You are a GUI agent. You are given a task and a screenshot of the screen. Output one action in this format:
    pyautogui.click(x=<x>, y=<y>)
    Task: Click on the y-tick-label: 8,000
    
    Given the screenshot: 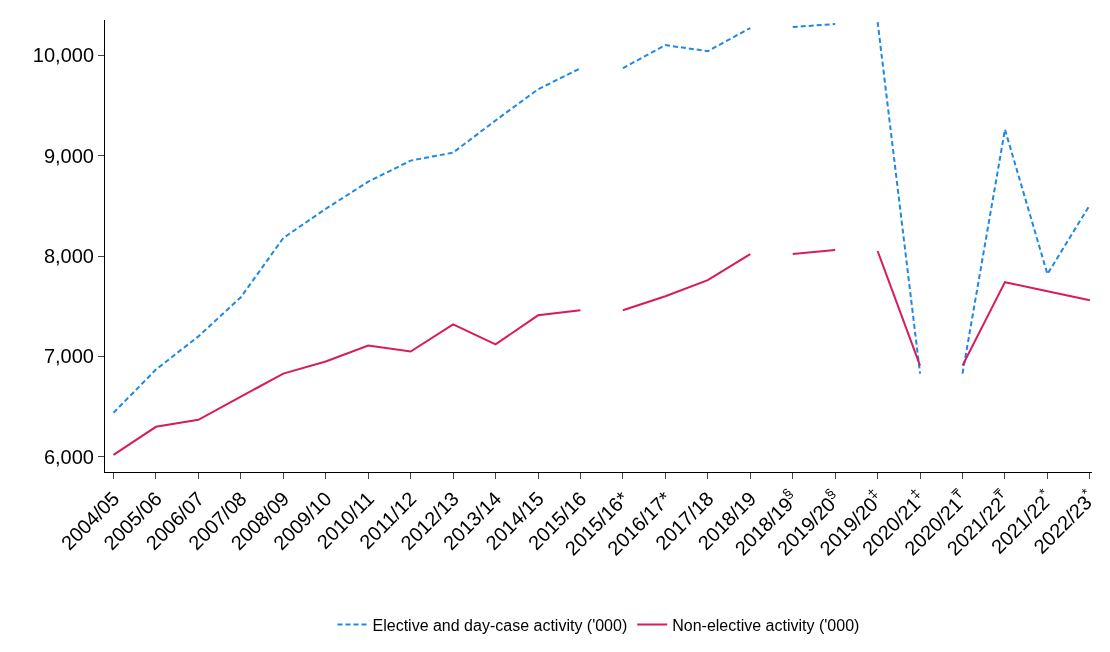 What is the action you would take?
    pyautogui.click(x=68, y=256)
    